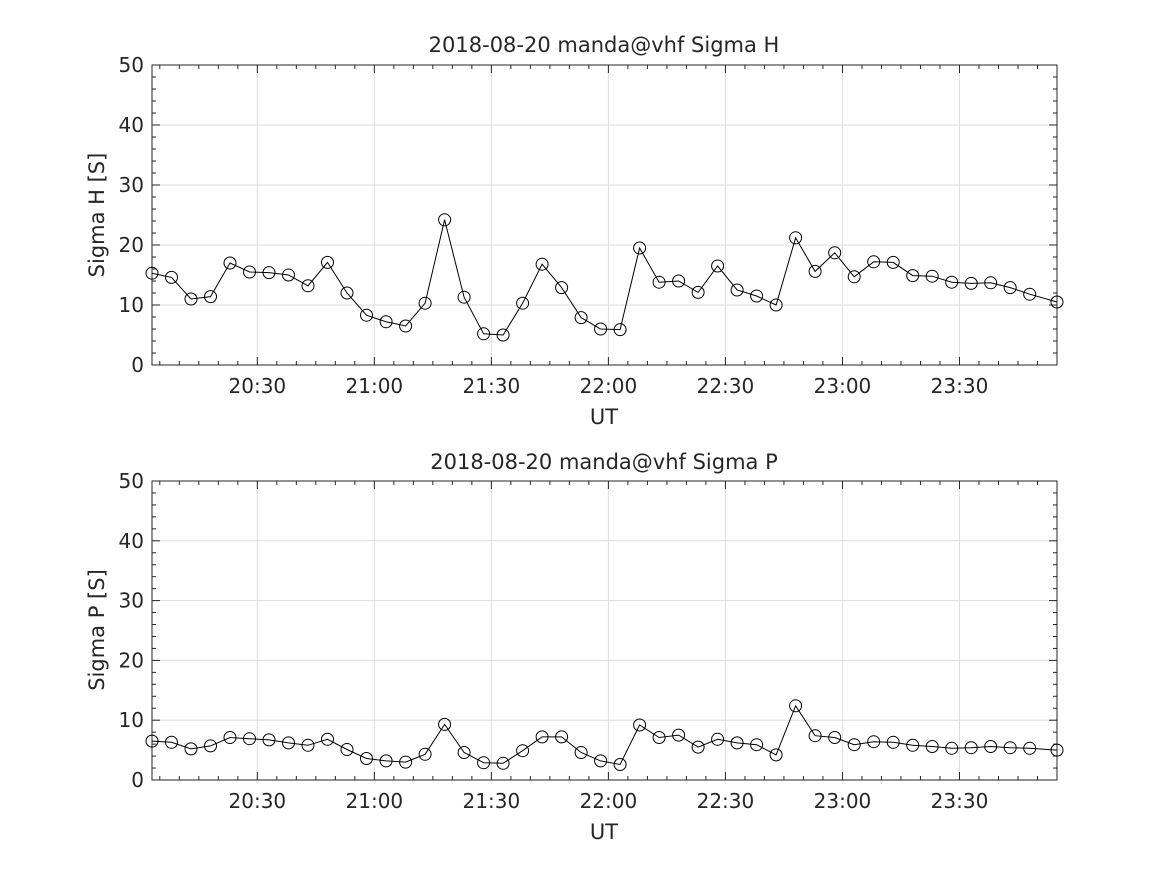 The image size is (1167, 875). What do you see at coordinates (97, 215) in the screenshot?
I see `y-axis-label: Sigma H [S]` at bounding box center [97, 215].